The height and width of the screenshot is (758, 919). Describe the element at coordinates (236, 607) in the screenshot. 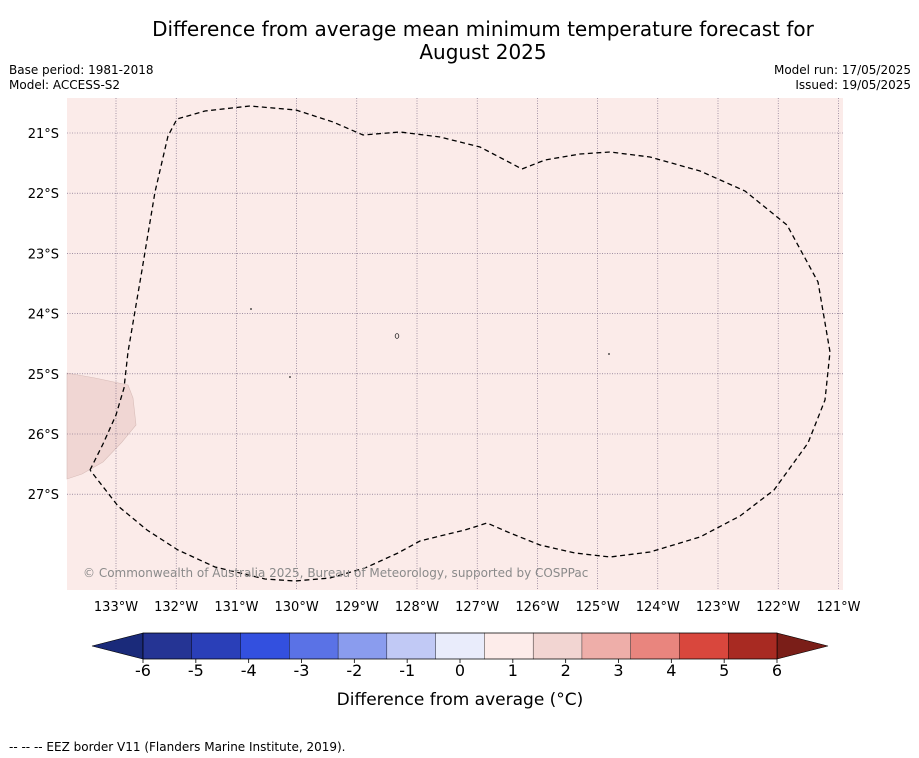

I see `longitude-label: 131°W` at that location.